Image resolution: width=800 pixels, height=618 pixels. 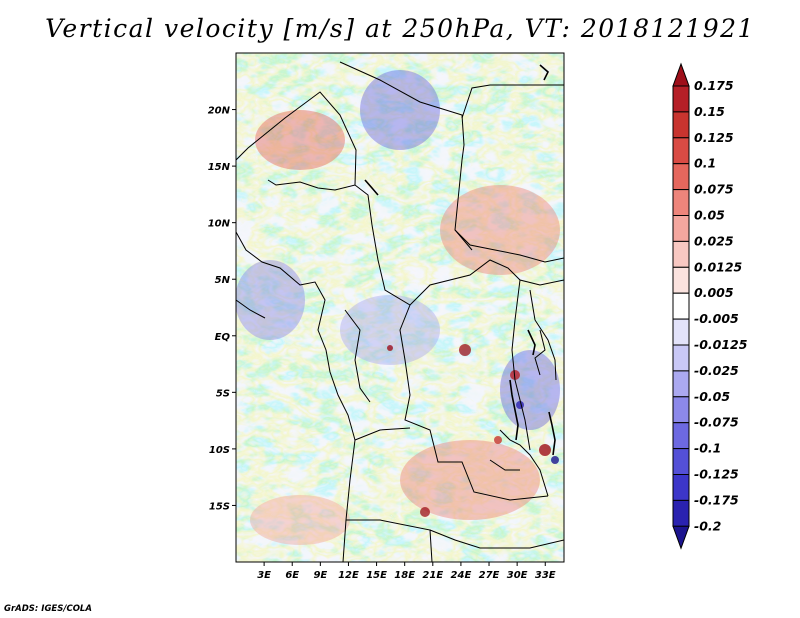 I want to click on lat-label: 5N, so click(x=223, y=280).